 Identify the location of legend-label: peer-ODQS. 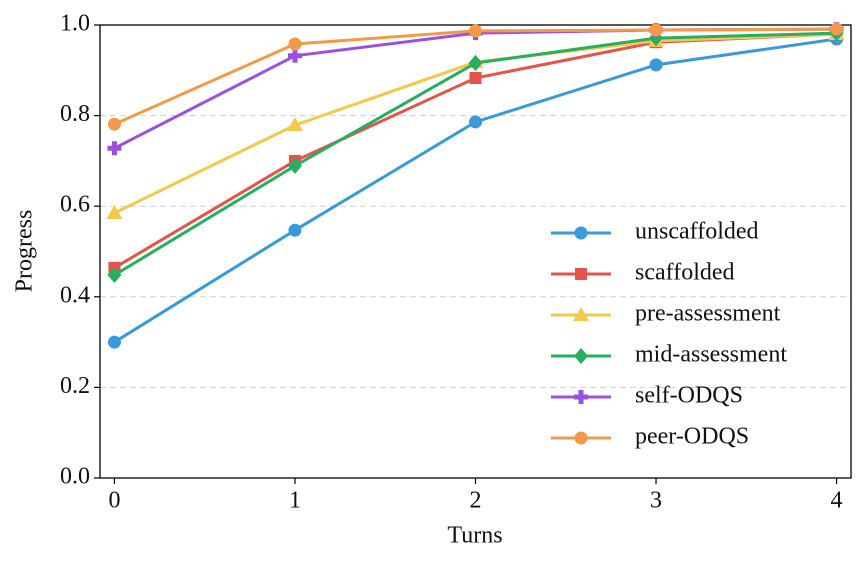
(692, 437).